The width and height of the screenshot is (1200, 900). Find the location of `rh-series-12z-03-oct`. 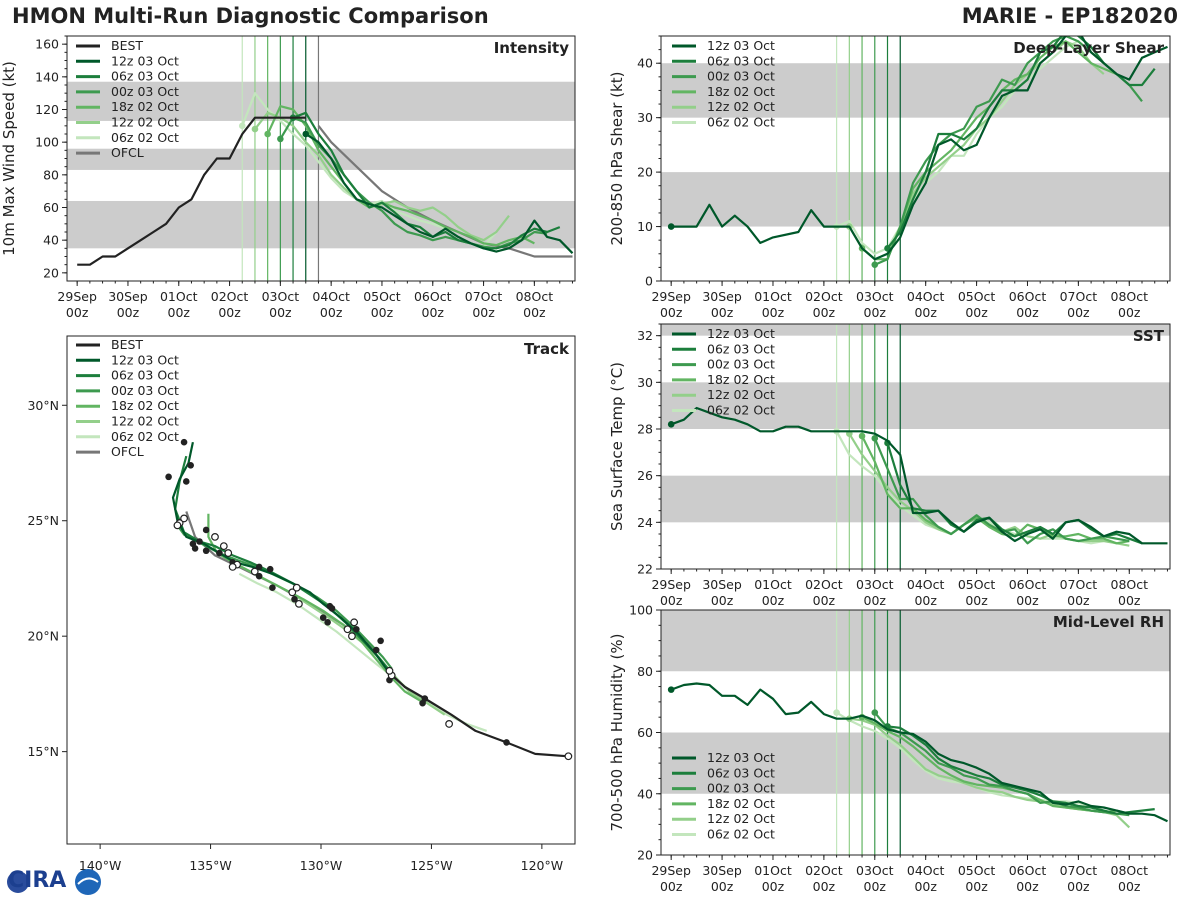

rh-series-12z-03-oct is located at coordinates (919, 752).